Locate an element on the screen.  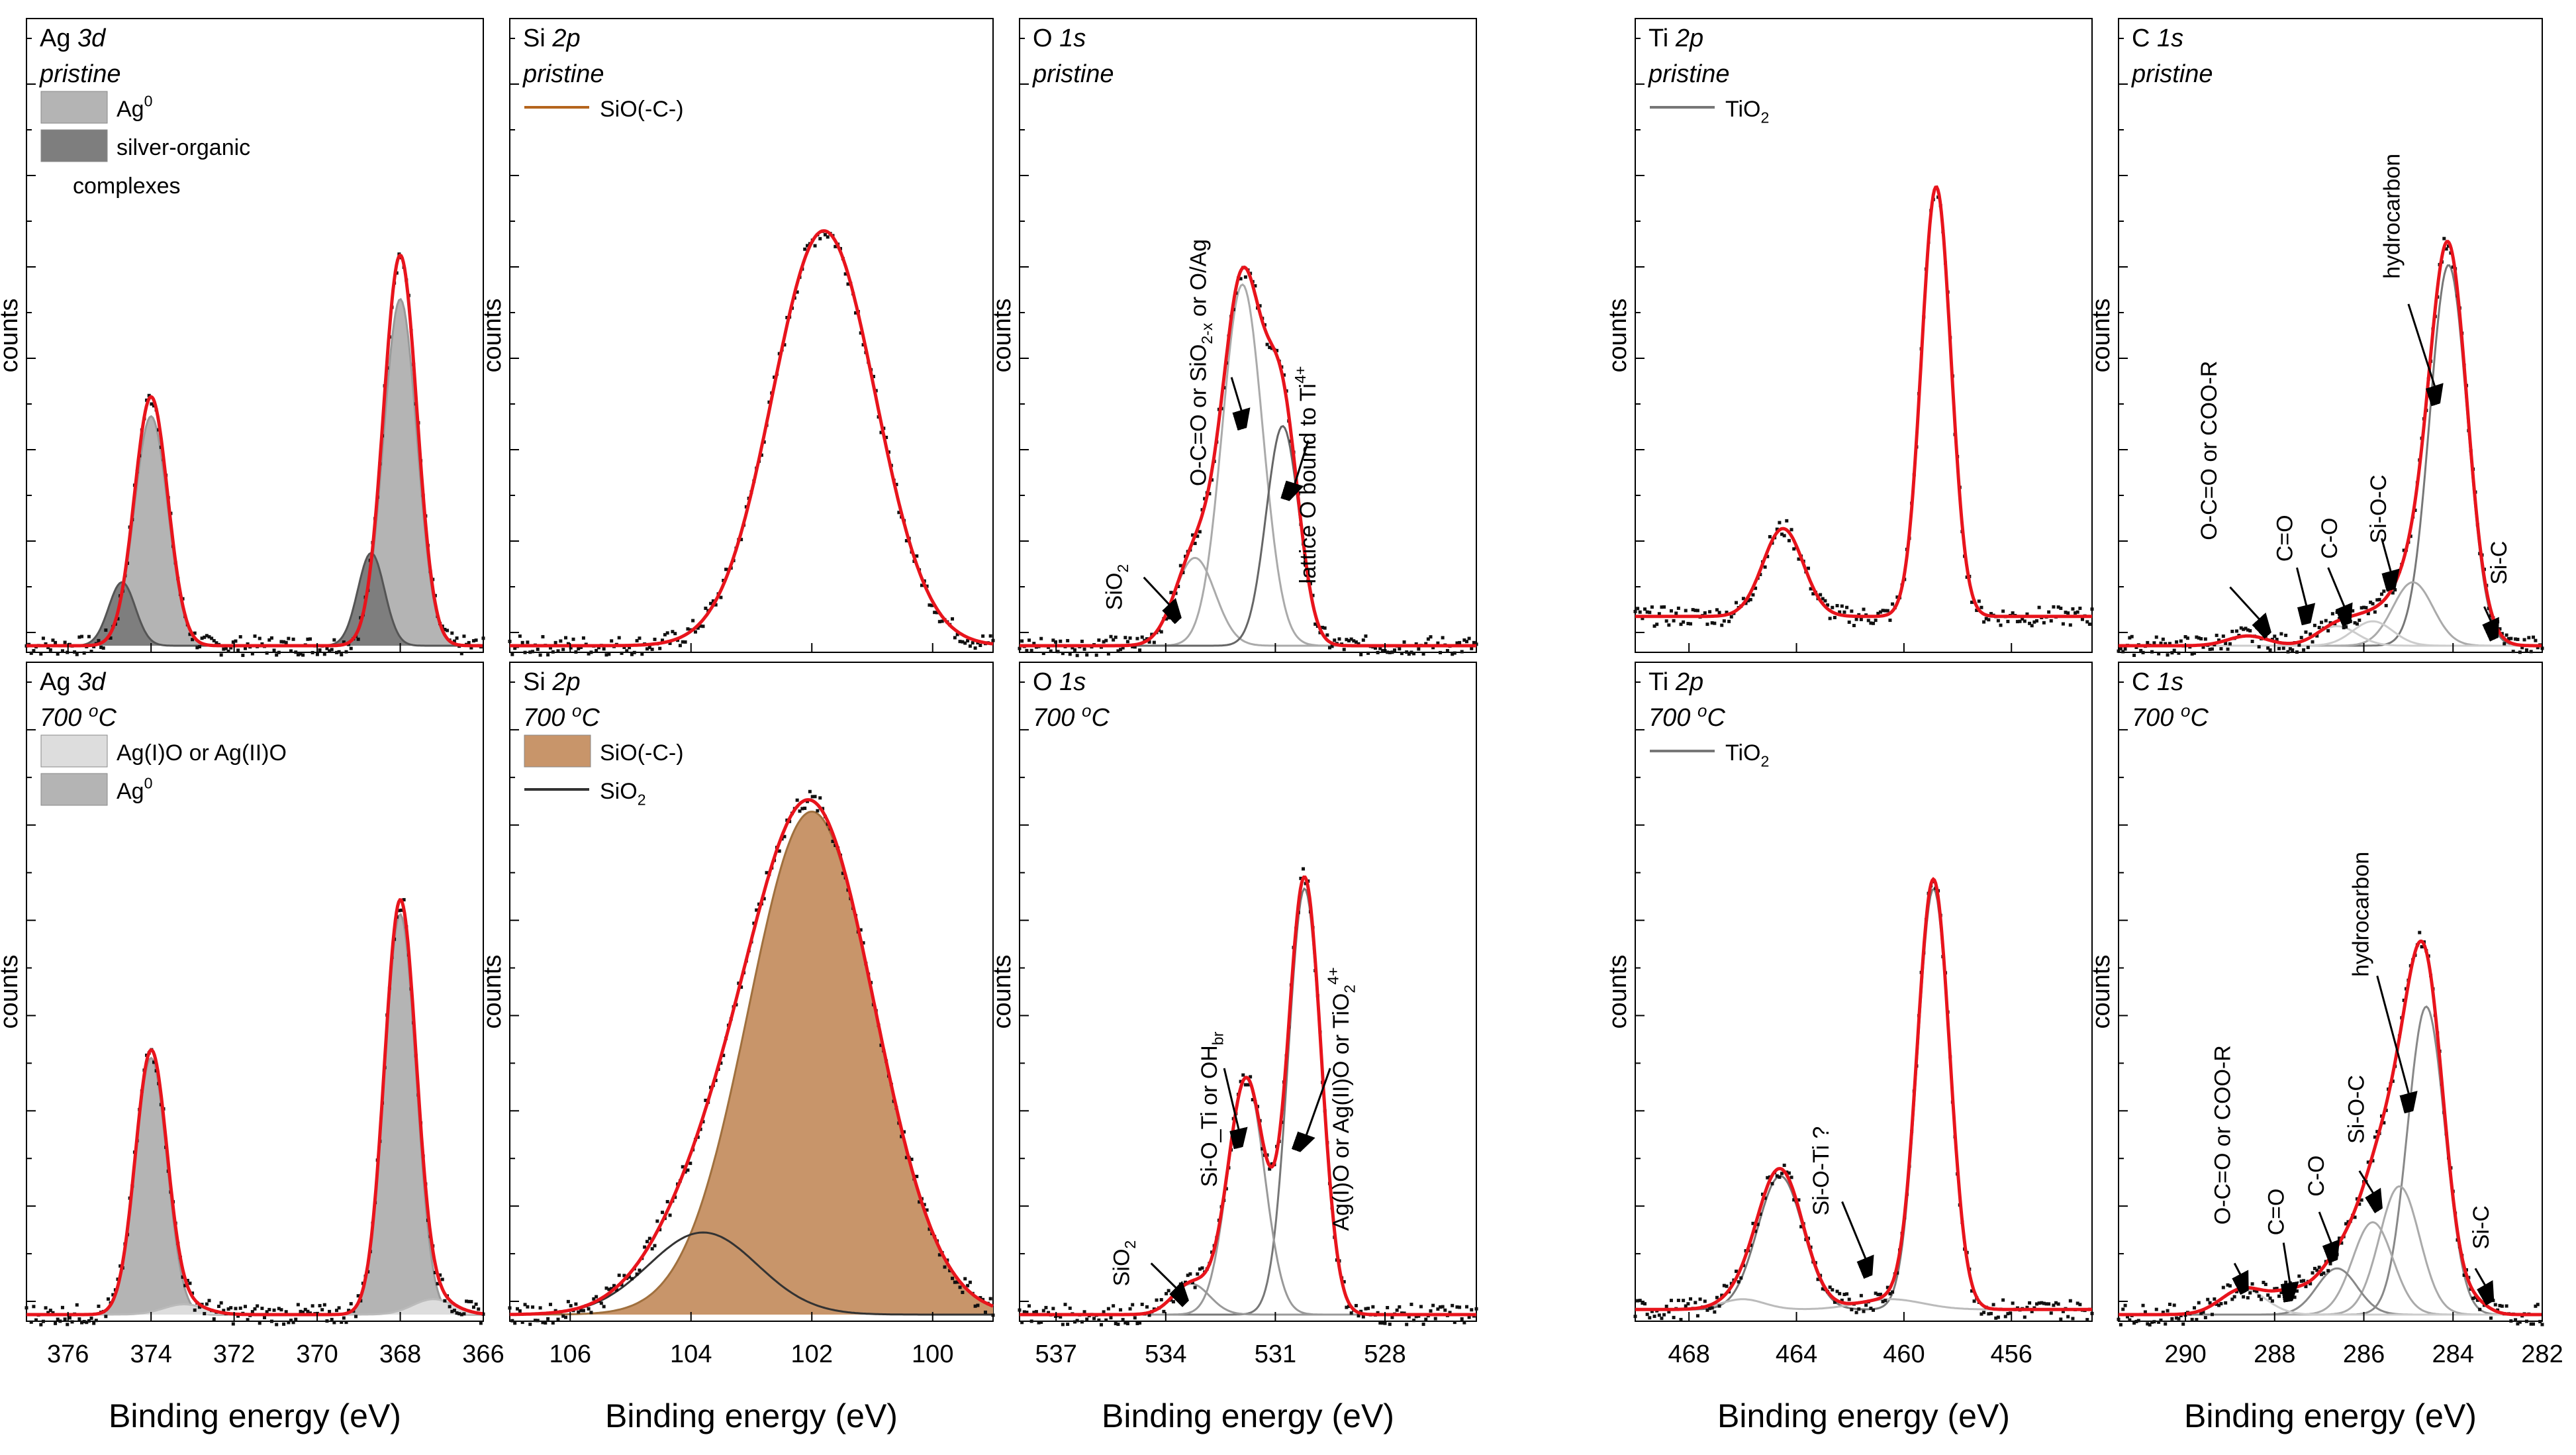
panel-frame is located at coordinates (751, 335).